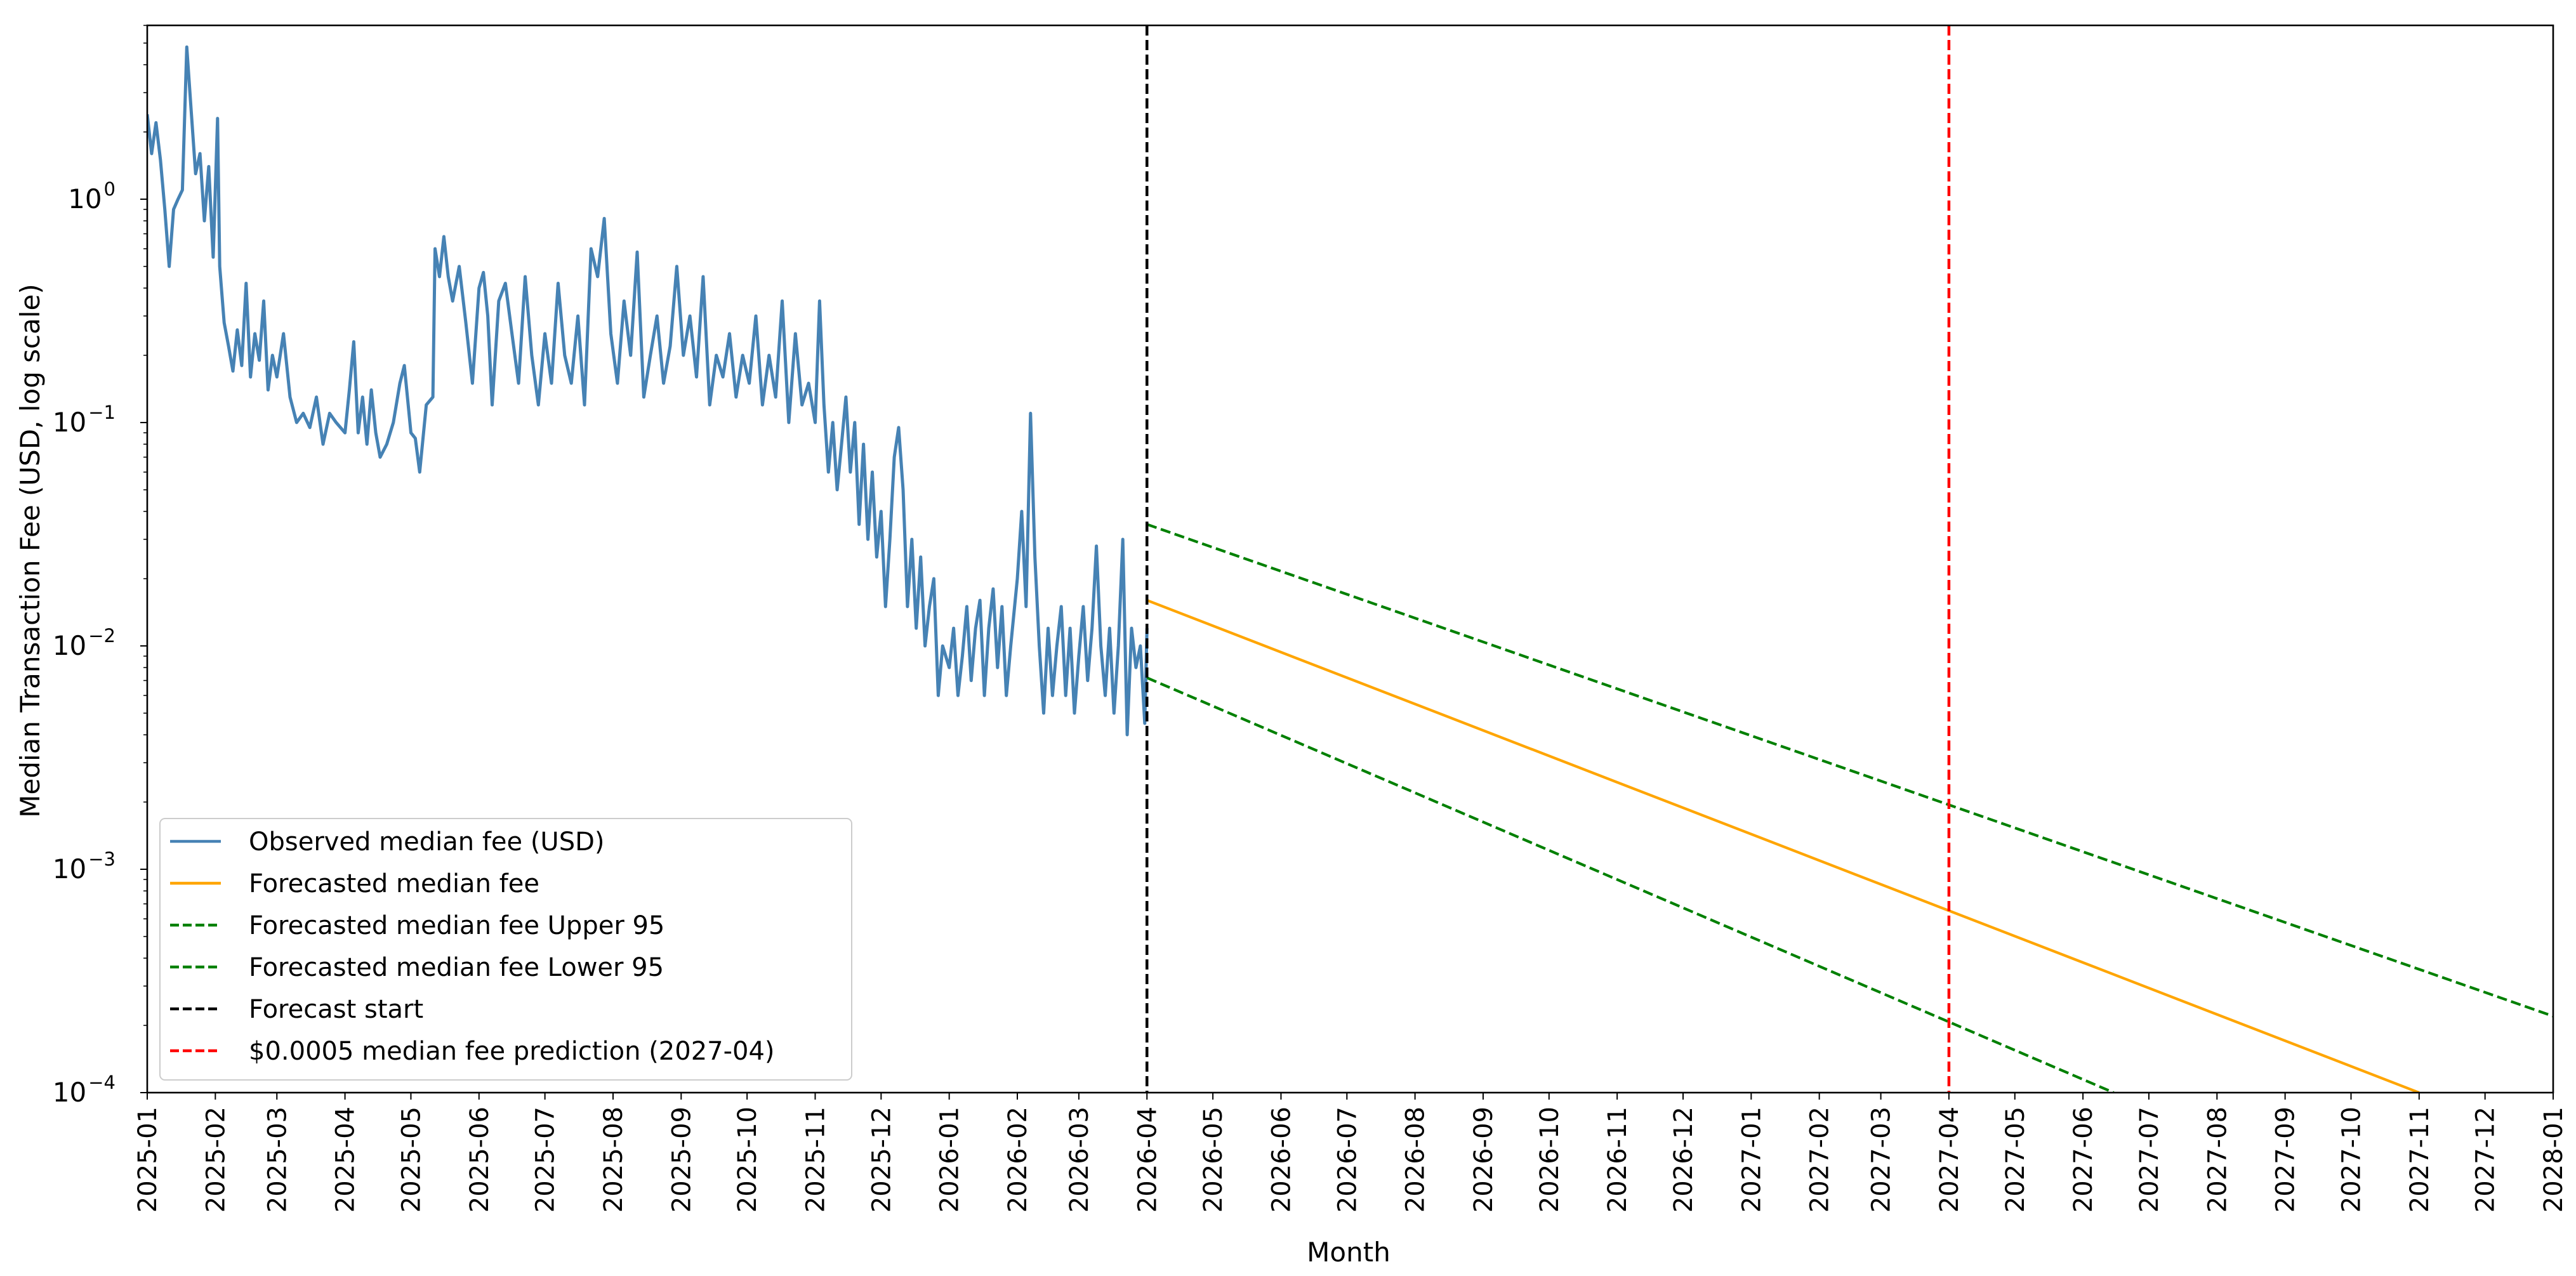 Image resolution: width=2576 pixels, height=1276 pixels. I want to click on x-tick-label: 2027-01, so click(1751, 1160).